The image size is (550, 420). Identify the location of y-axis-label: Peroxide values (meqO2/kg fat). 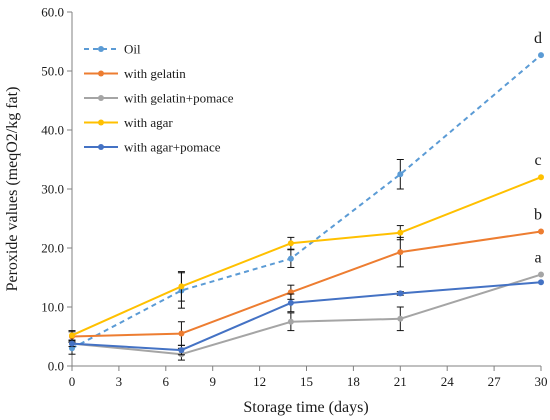
(12, 189).